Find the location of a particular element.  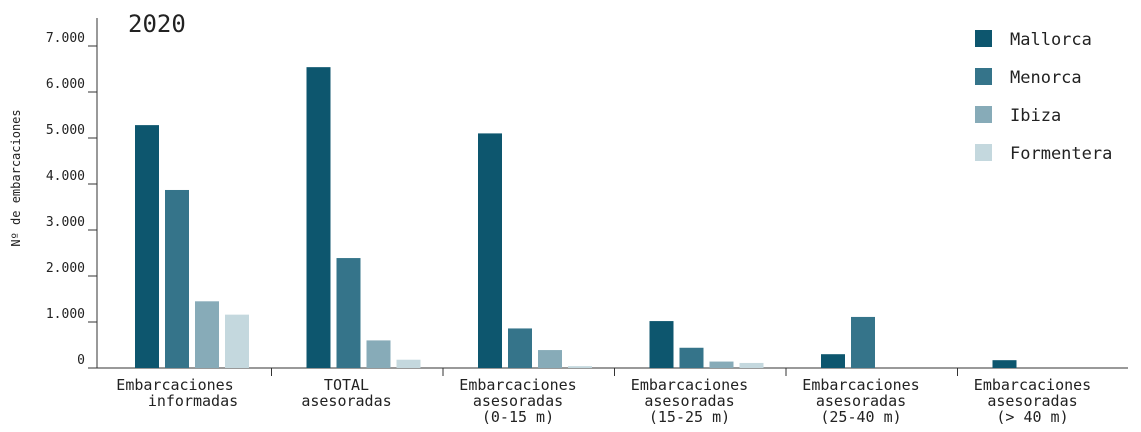

y-tick-label: 5.000 is located at coordinates (65, 130).